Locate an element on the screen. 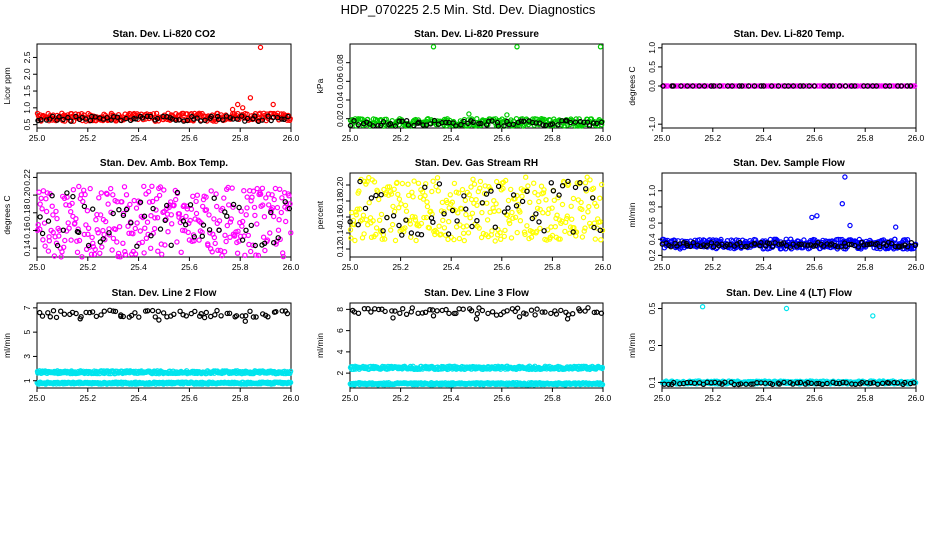  x-tick-label: 26.0 is located at coordinates (603, 398).